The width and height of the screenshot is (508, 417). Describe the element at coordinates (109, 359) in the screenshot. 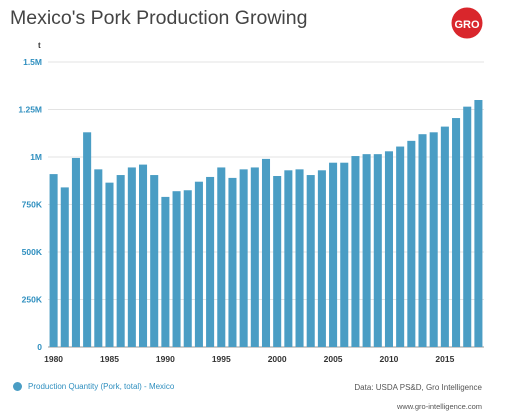

I see `x-tick-label: 1985` at that location.